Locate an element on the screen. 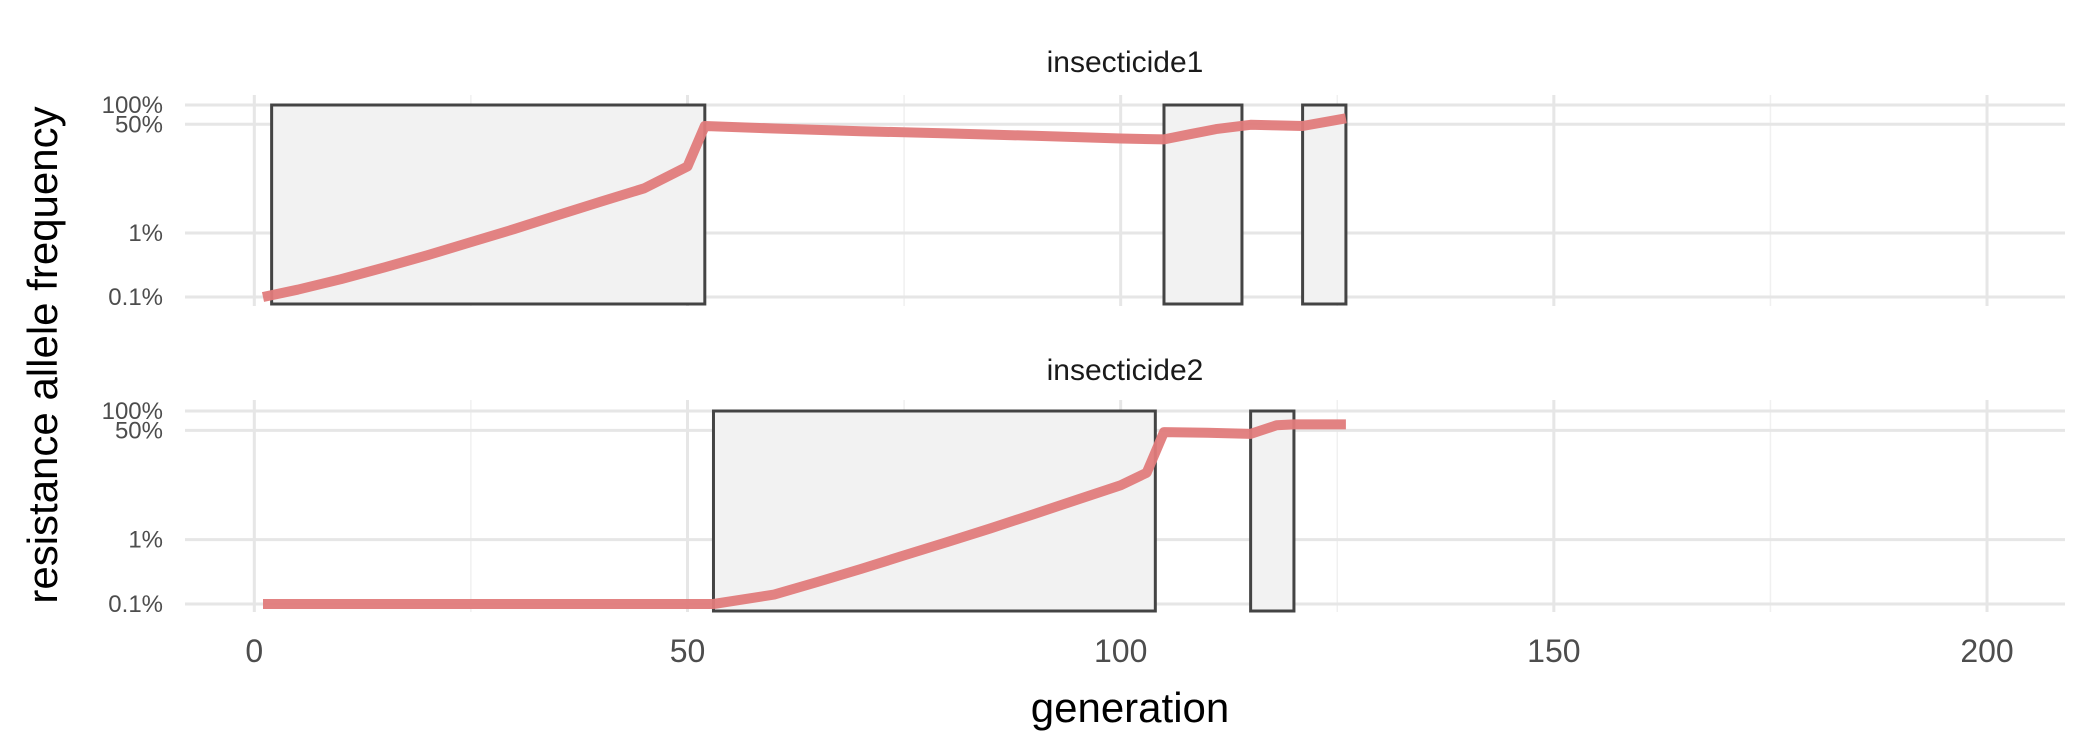  panel-title: insecticide1 is located at coordinates (1125, 62).